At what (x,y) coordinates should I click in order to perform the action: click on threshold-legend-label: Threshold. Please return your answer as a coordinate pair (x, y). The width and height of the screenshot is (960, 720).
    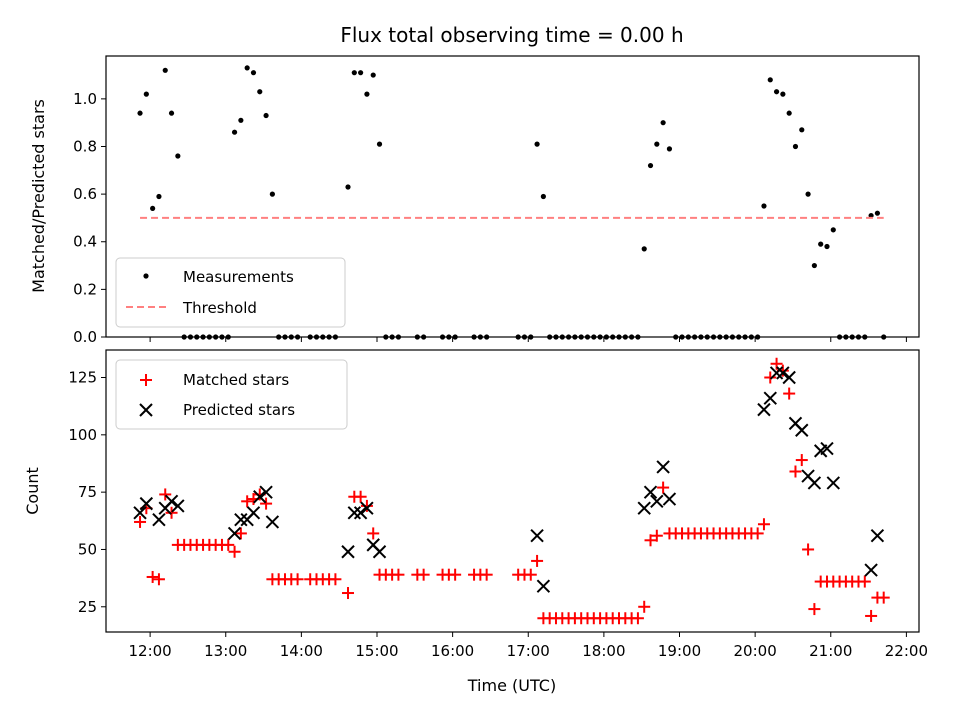
    Looking at the image, I should click on (219, 308).